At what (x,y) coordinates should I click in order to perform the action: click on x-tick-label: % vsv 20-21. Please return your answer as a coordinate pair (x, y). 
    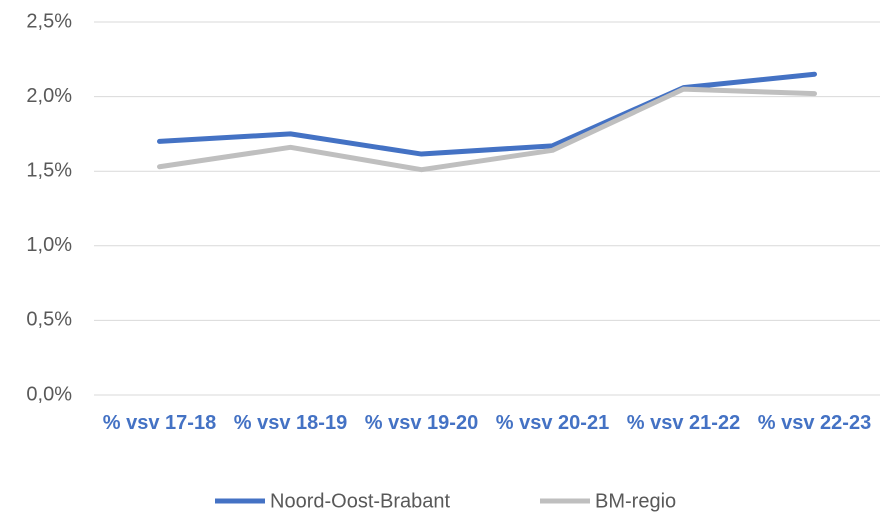
    Looking at the image, I should click on (552, 423).